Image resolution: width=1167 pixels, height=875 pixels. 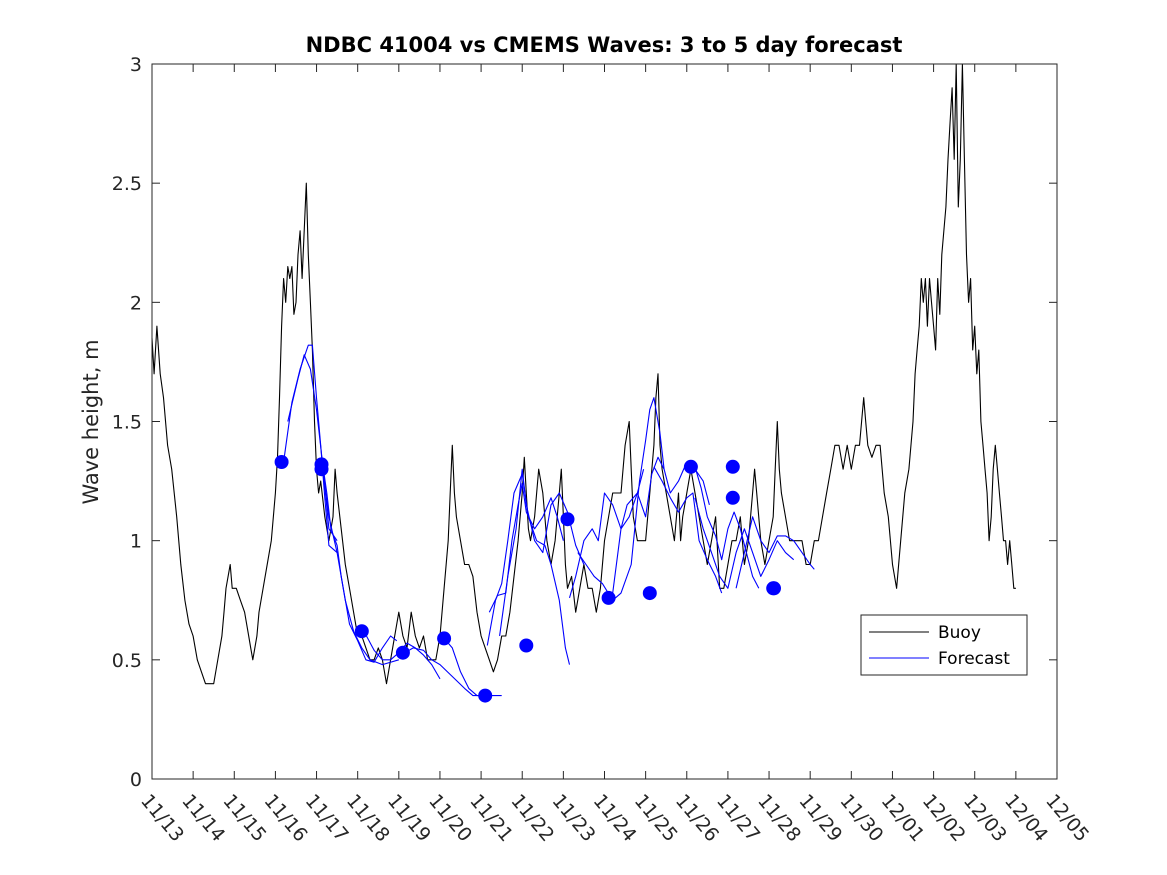 I want to click on forecast-markers, so click(x=527, y=579).